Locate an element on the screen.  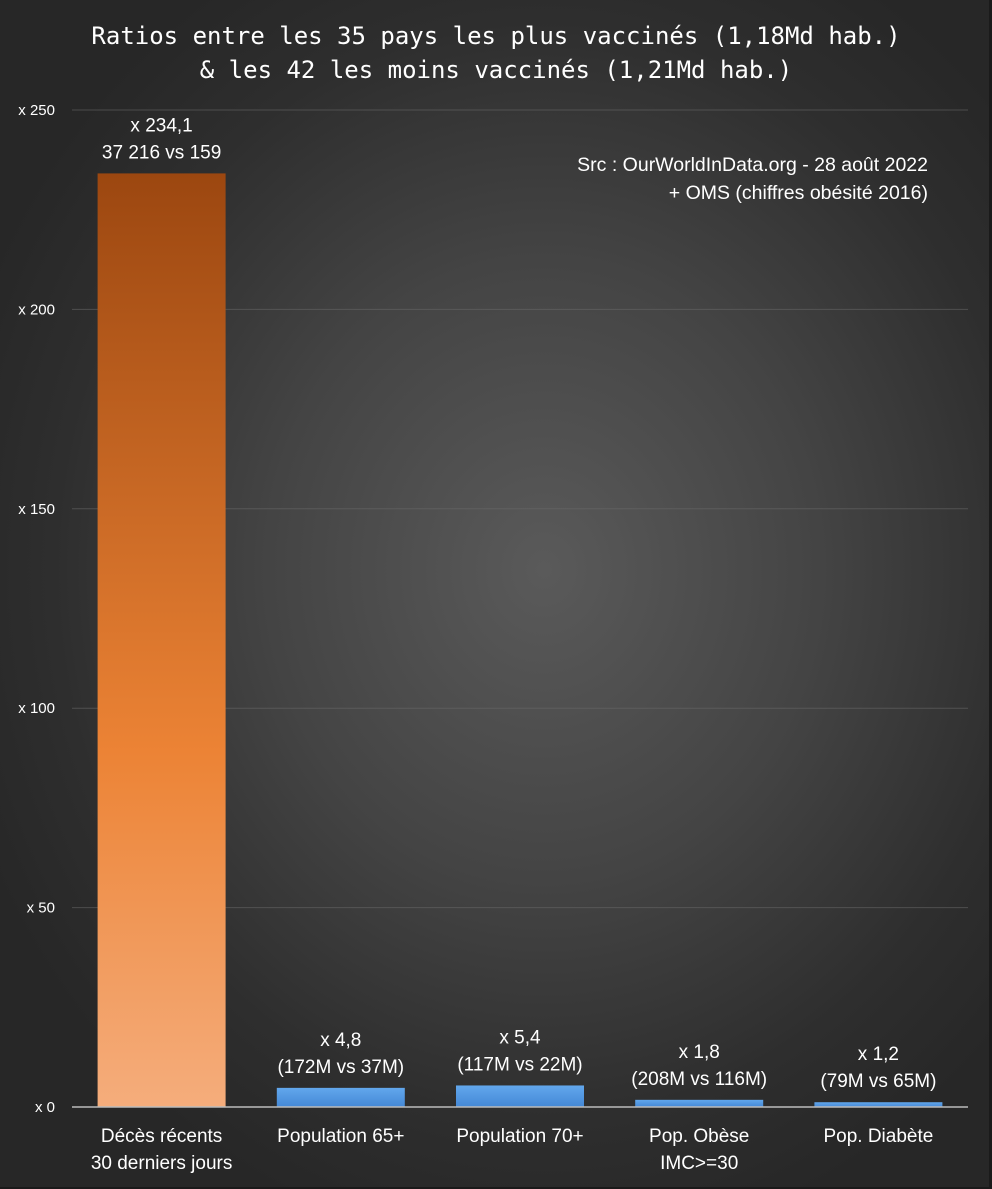
y-tick-label: x 100 is located at coordinates (36, 708).